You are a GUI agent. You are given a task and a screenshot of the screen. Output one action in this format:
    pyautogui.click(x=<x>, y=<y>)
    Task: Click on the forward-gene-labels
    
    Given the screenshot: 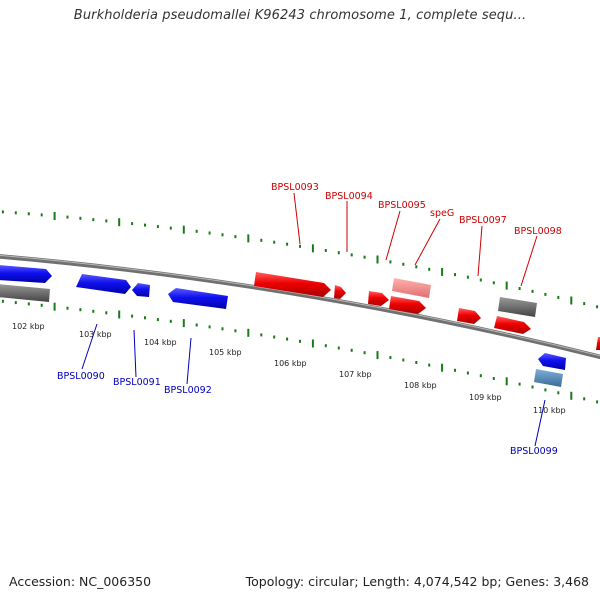 What is the action you would take?
    pyautogui.click(x=415, y=239)
    